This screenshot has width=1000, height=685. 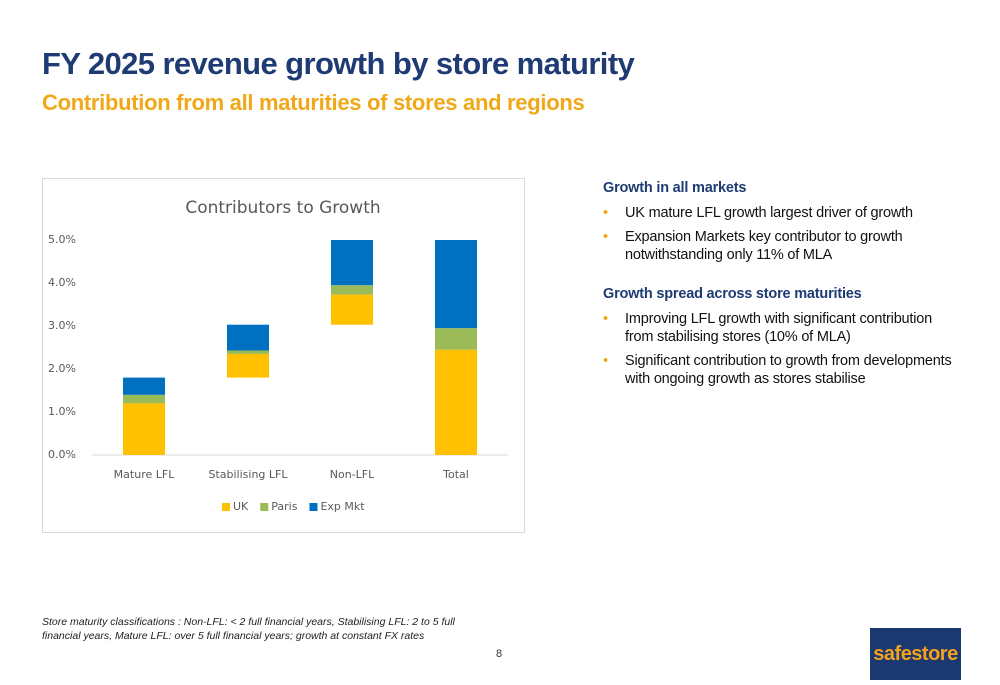 I want to click on x-tick-label: Mature LFL, so click(x=145, y=474).